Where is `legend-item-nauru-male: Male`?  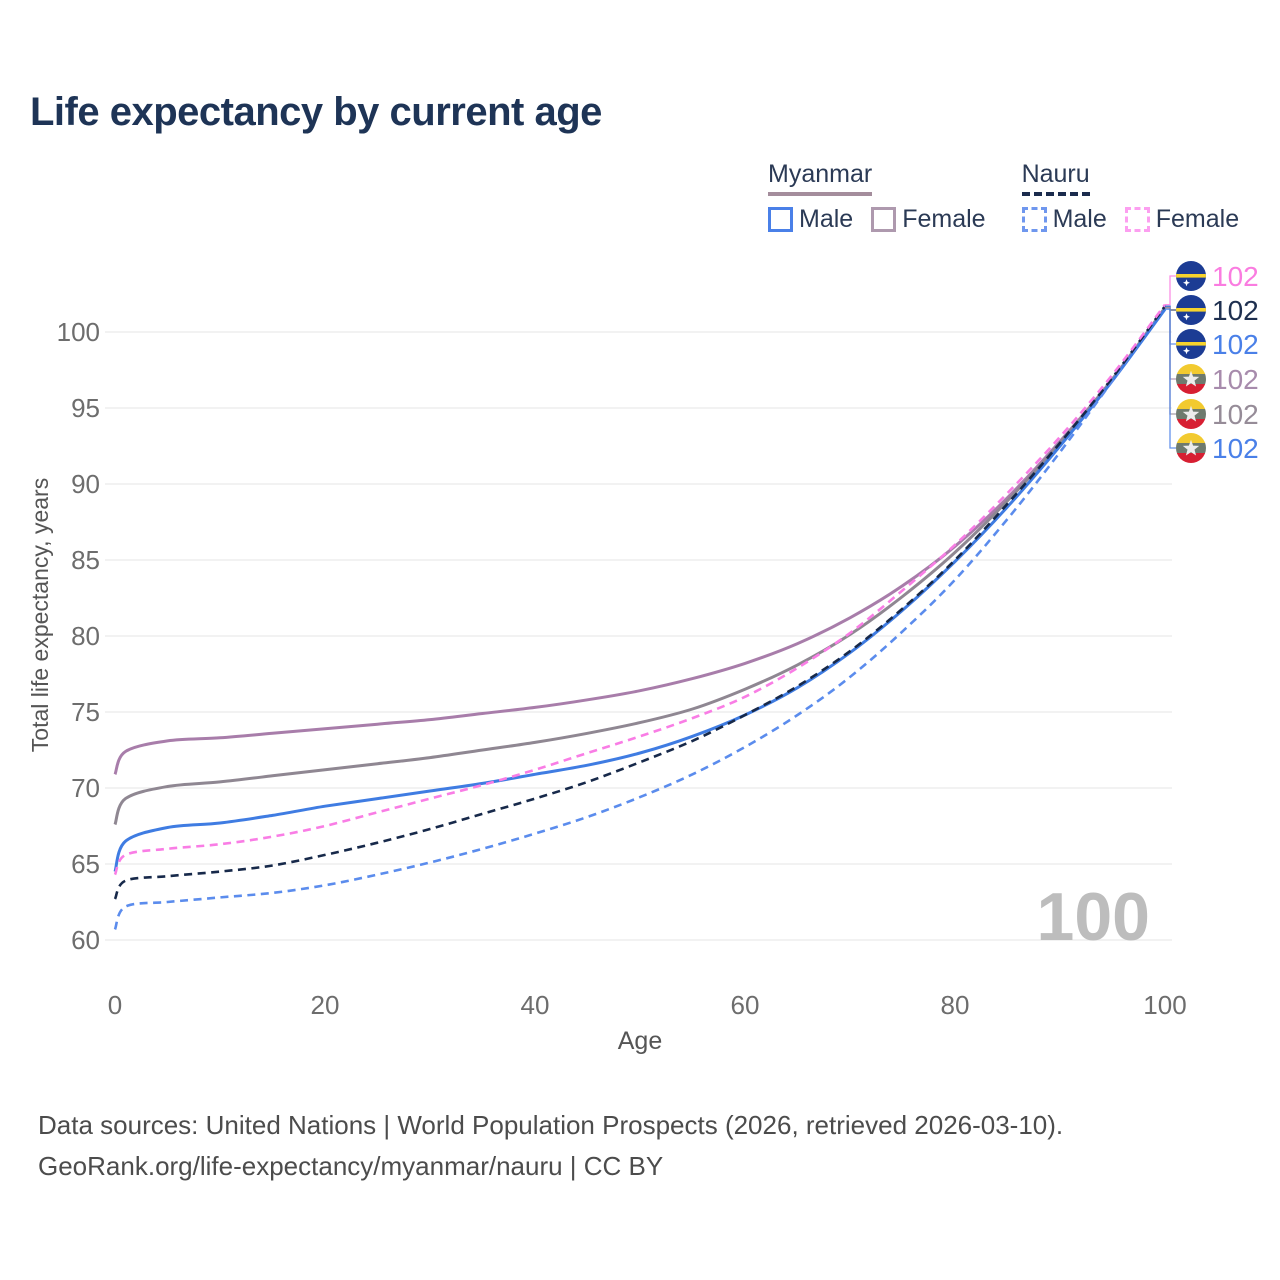 legend-item-nauru-male: Male is located at coordinates (1064, 219).